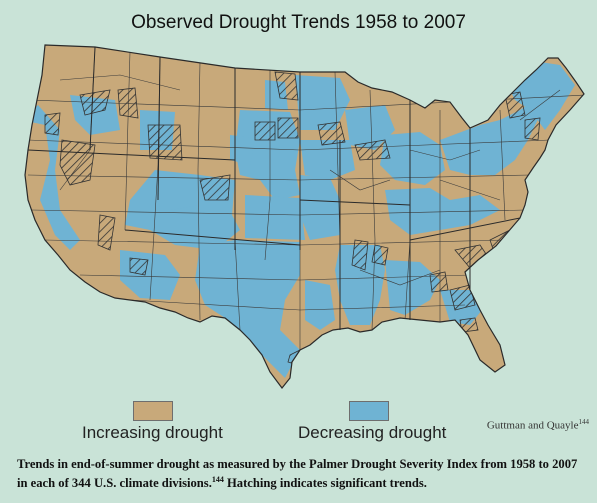 This screenshot has height=503, width=597. Describe the element at coordinates (153, 411) in the screenshot. I see `legend-swatch-increasing` at that location.